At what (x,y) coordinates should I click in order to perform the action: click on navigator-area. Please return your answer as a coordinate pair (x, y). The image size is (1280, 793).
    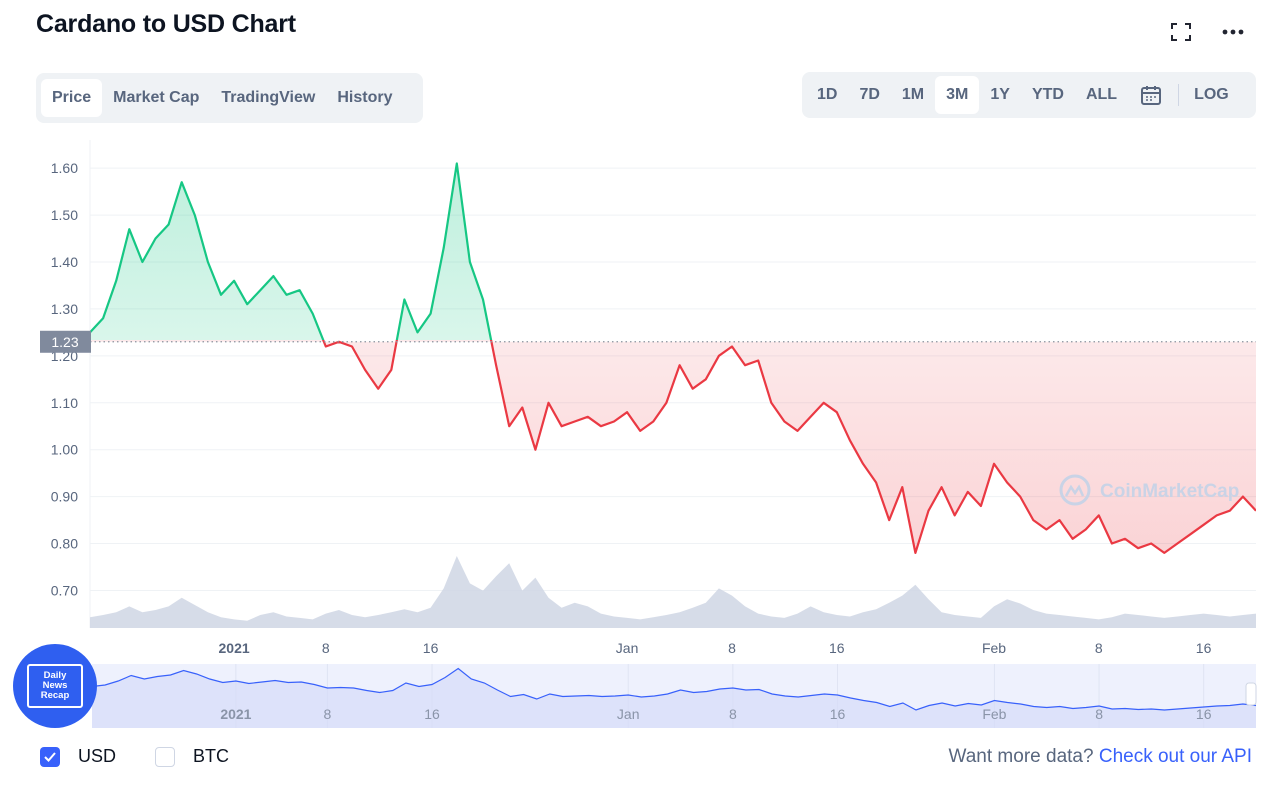
    Looking at the image, I should click on (674, 698).